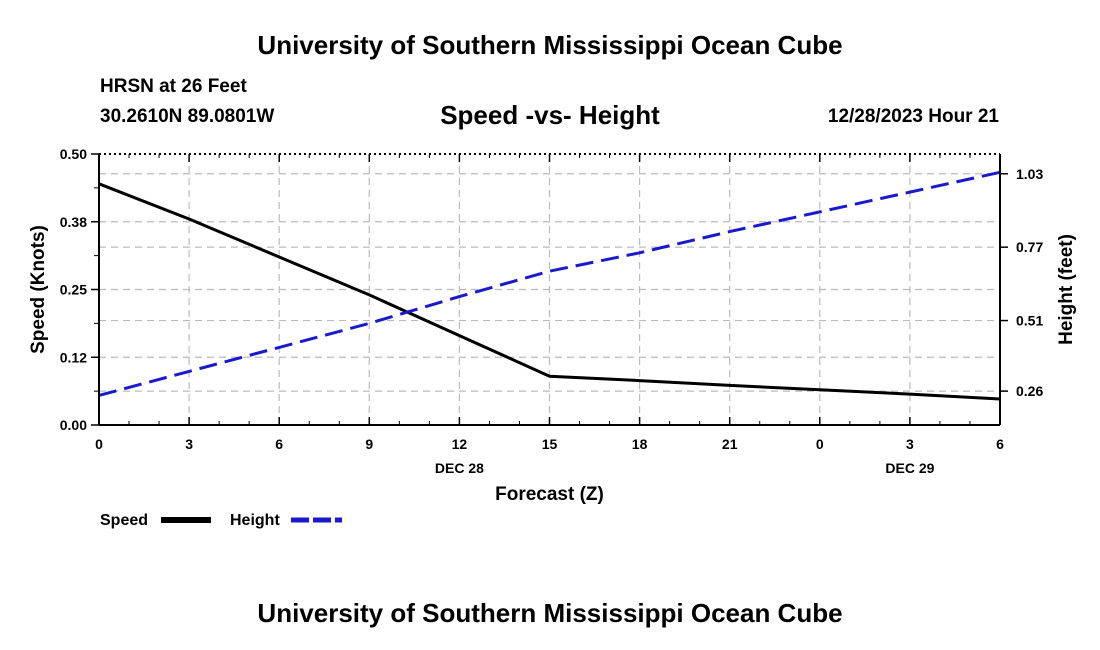  Describe the element at coordinates (550, 115) in the screenshot. I see `chart-subtitle: Speed -vs- Height` at that location.